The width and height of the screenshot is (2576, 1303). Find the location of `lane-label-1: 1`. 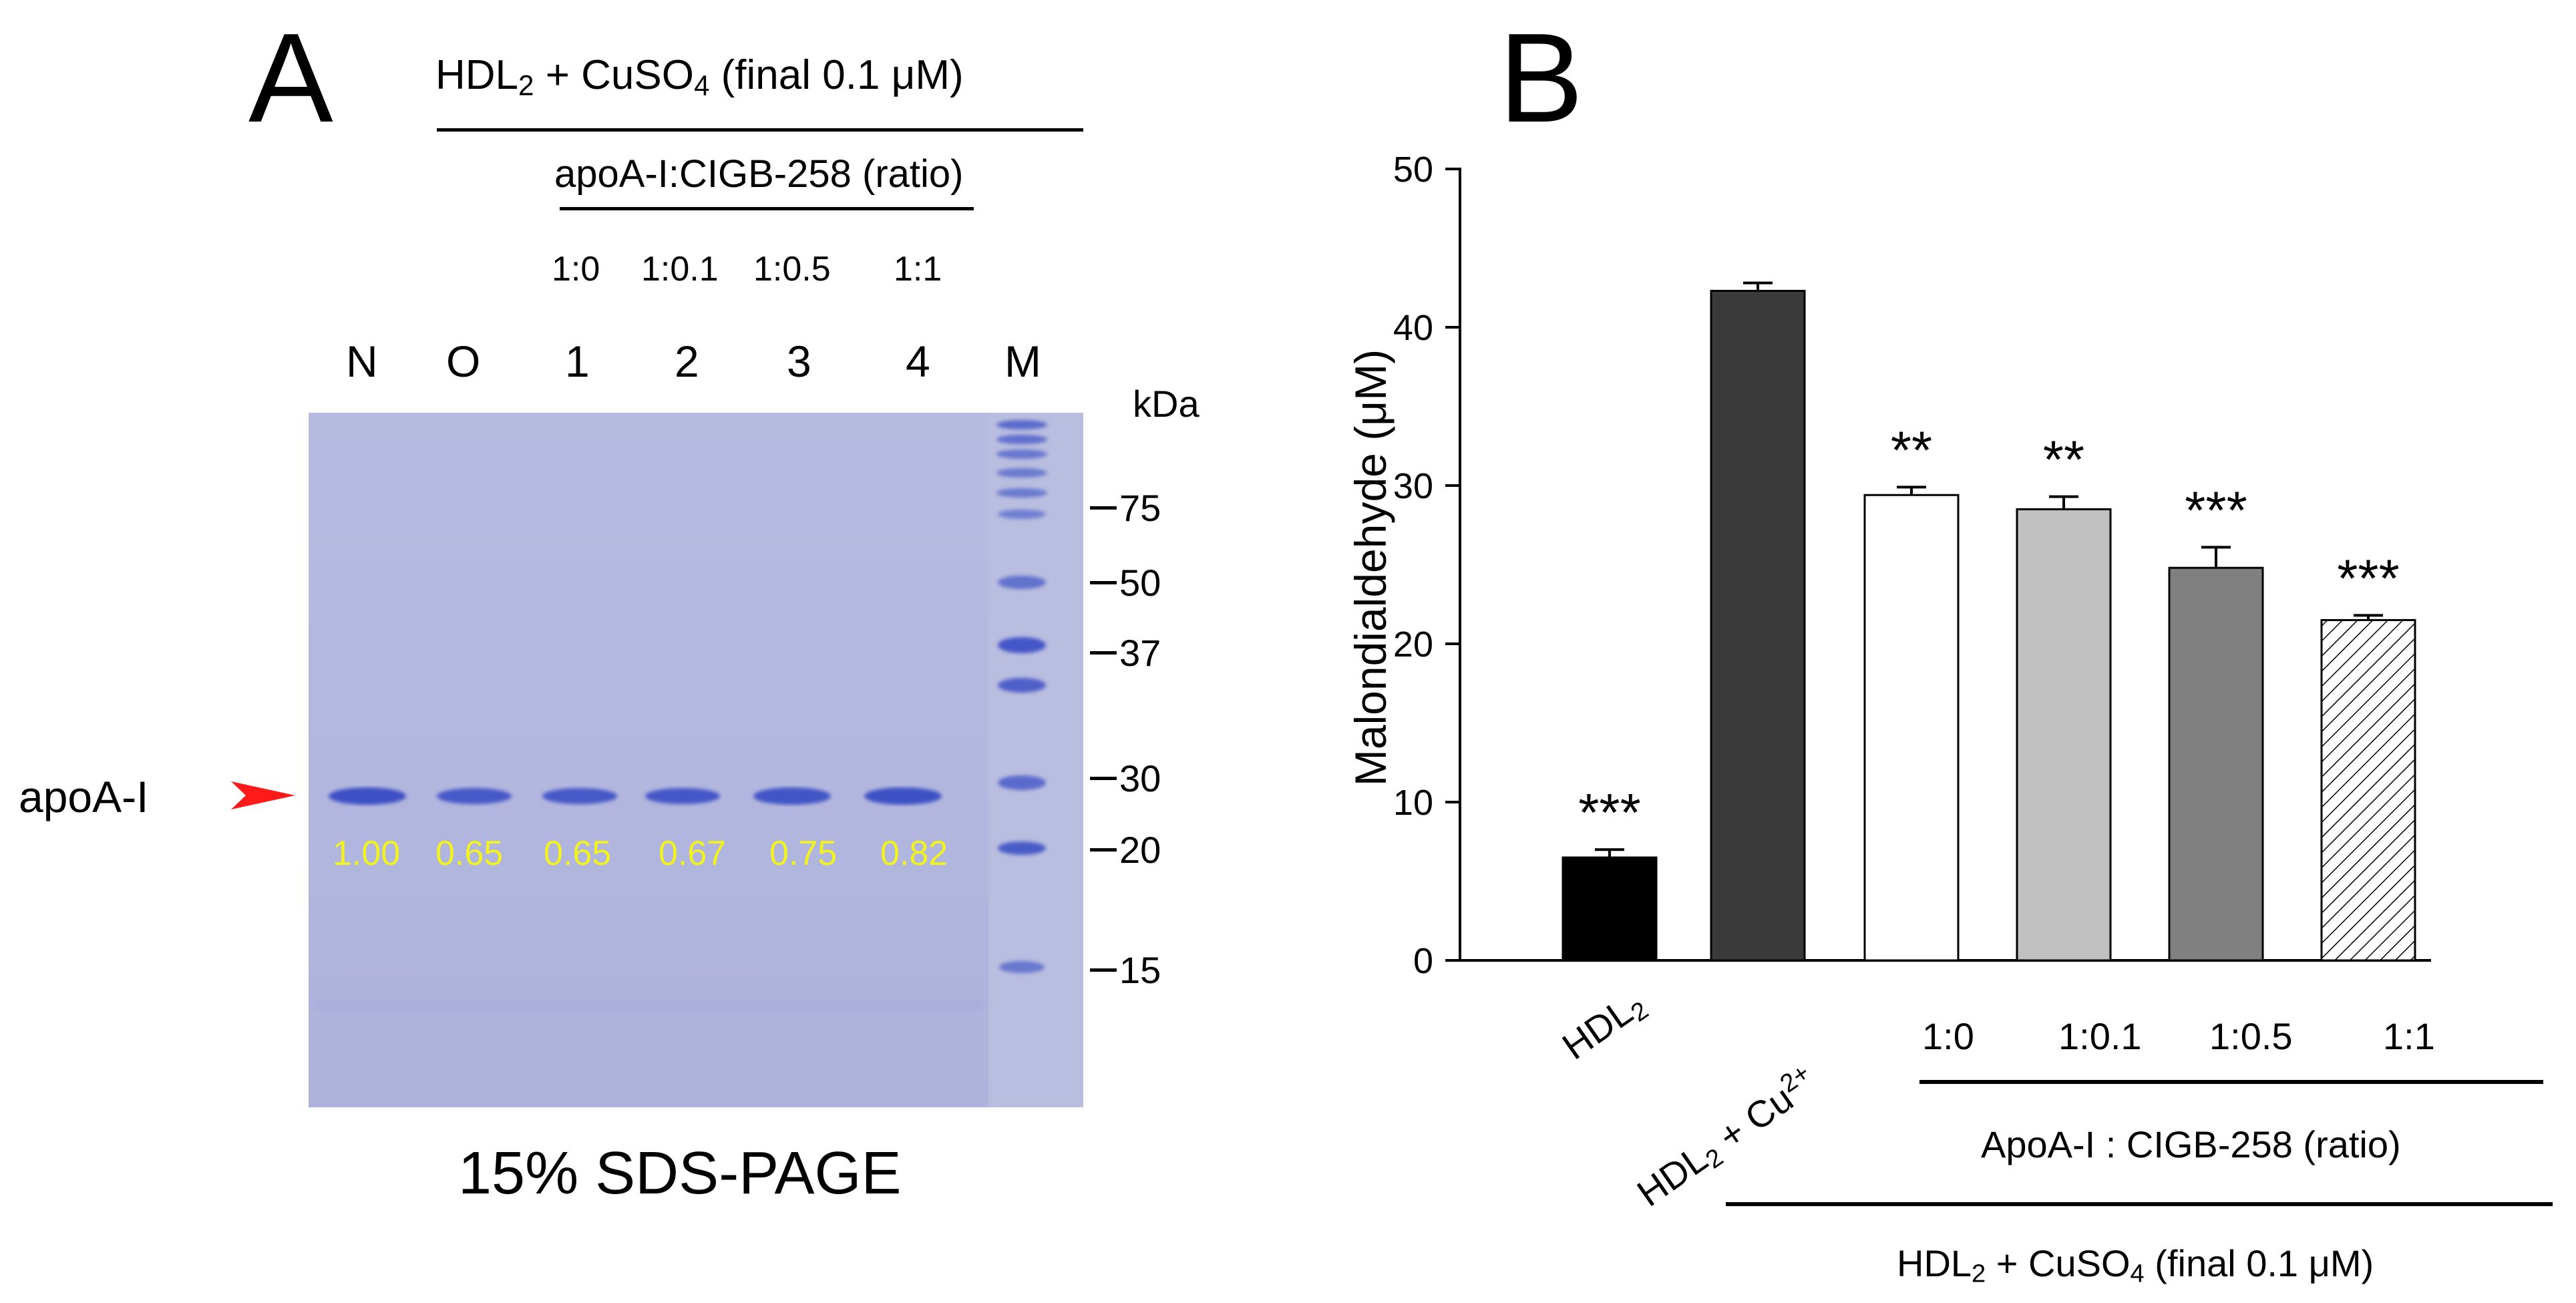

lane-label-1: 1 is located at coordinates (577, 361).